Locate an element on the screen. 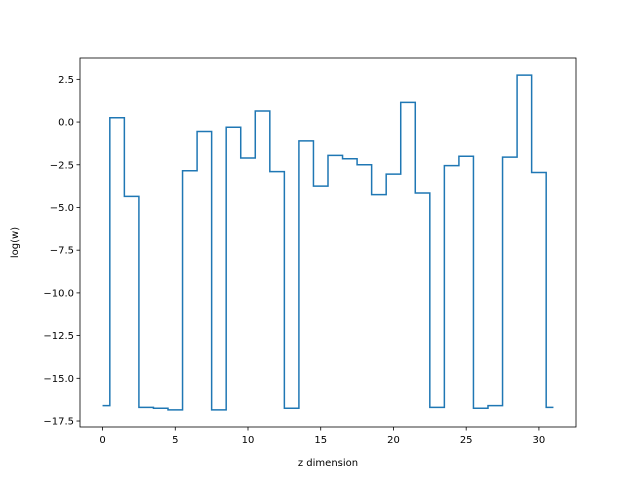 The height and width of the screenshot is (480, 640). y-tick-label: −15.0 is located at coordinates (58, 379).